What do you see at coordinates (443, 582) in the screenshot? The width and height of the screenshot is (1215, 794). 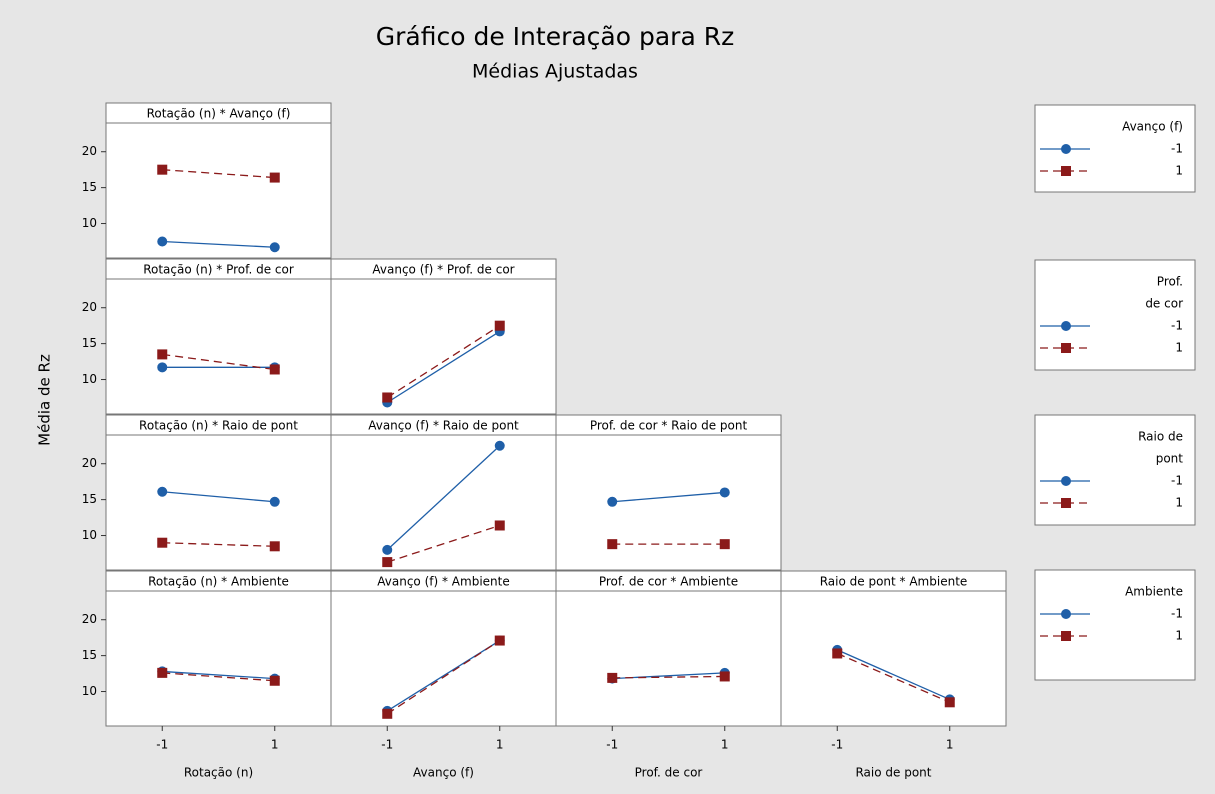 I see `panel-title: Avanço (f) * Ambiente` at bounding box center [443, 582].